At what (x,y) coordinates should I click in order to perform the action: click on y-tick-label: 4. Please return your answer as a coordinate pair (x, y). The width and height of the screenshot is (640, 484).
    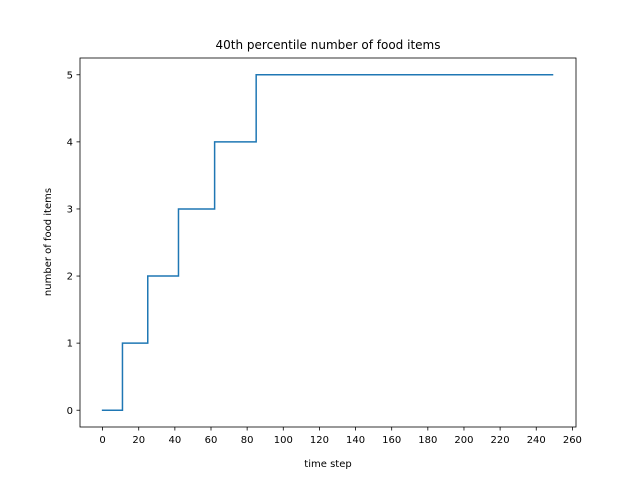
    Looking at the image, I should click on (70, 142).